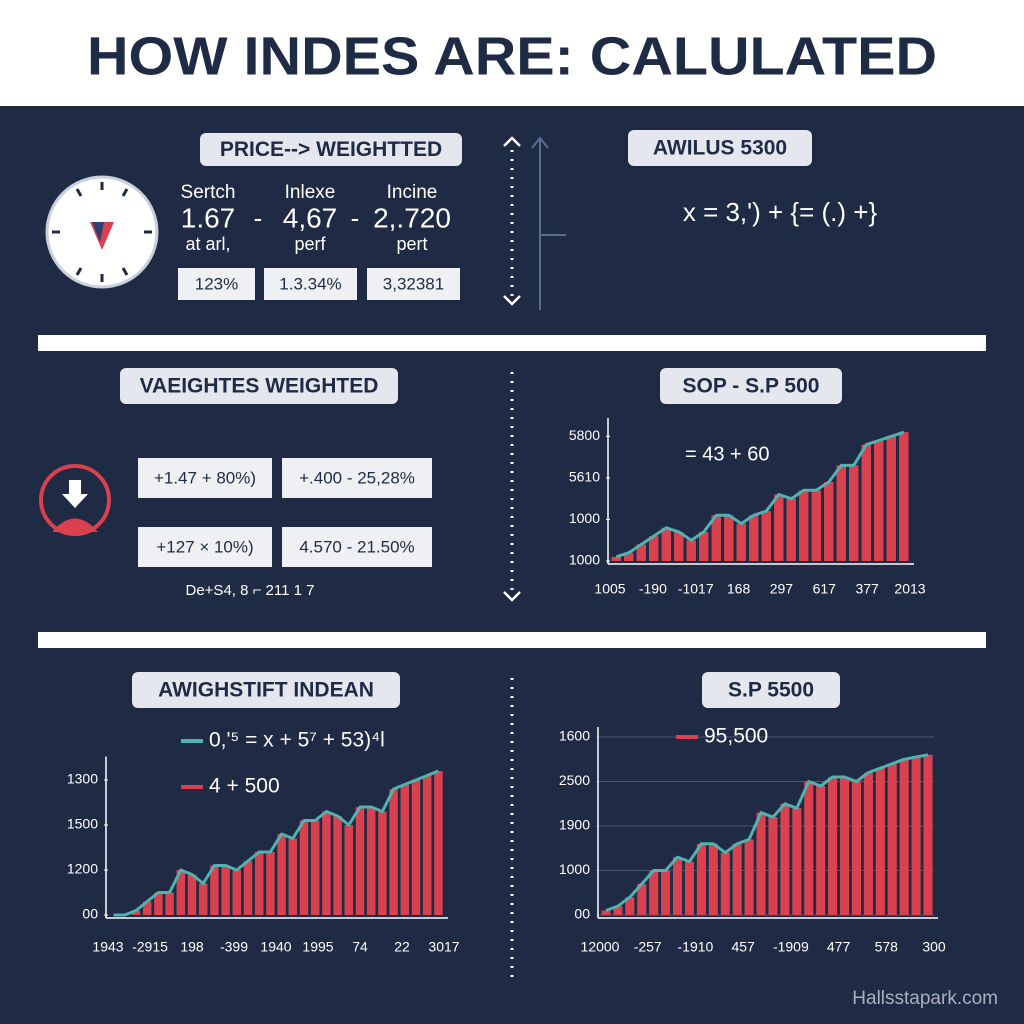 This screenshot has width=1024, height=1024. I want to click on y-tick-label: 1200, so click(82, 869).